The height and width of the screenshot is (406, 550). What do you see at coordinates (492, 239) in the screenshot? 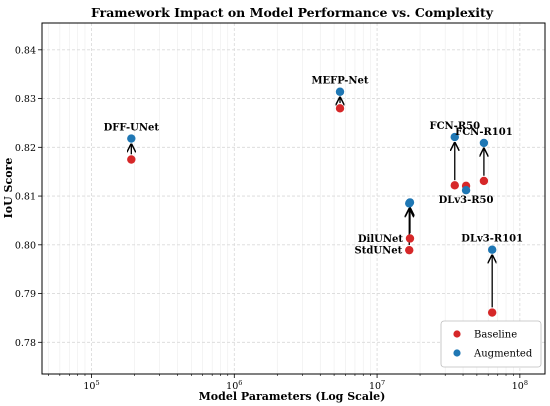
I see `point-label: DLv3-R101` at bounding box center [492, 239].